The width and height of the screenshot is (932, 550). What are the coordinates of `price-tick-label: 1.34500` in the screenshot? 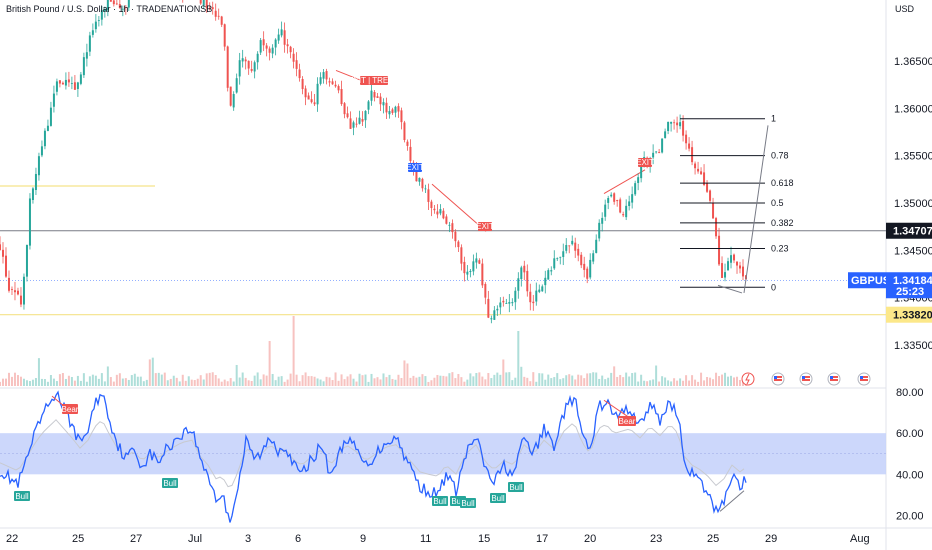 It's located at (913, 251).